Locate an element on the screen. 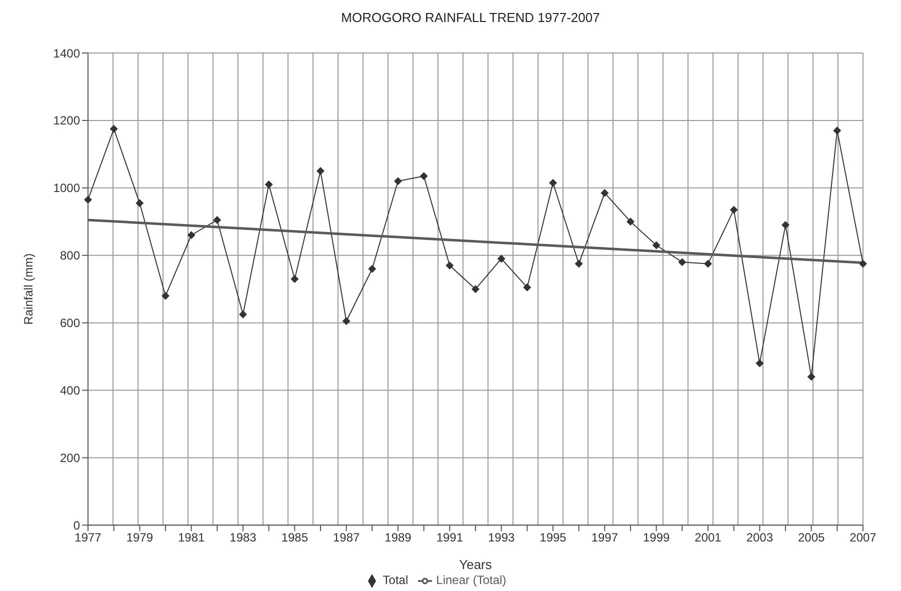 Image resolution: width=901 pixels, height=591 pixels. x-tick-label: 1989 is located at coordinates (398, 537).